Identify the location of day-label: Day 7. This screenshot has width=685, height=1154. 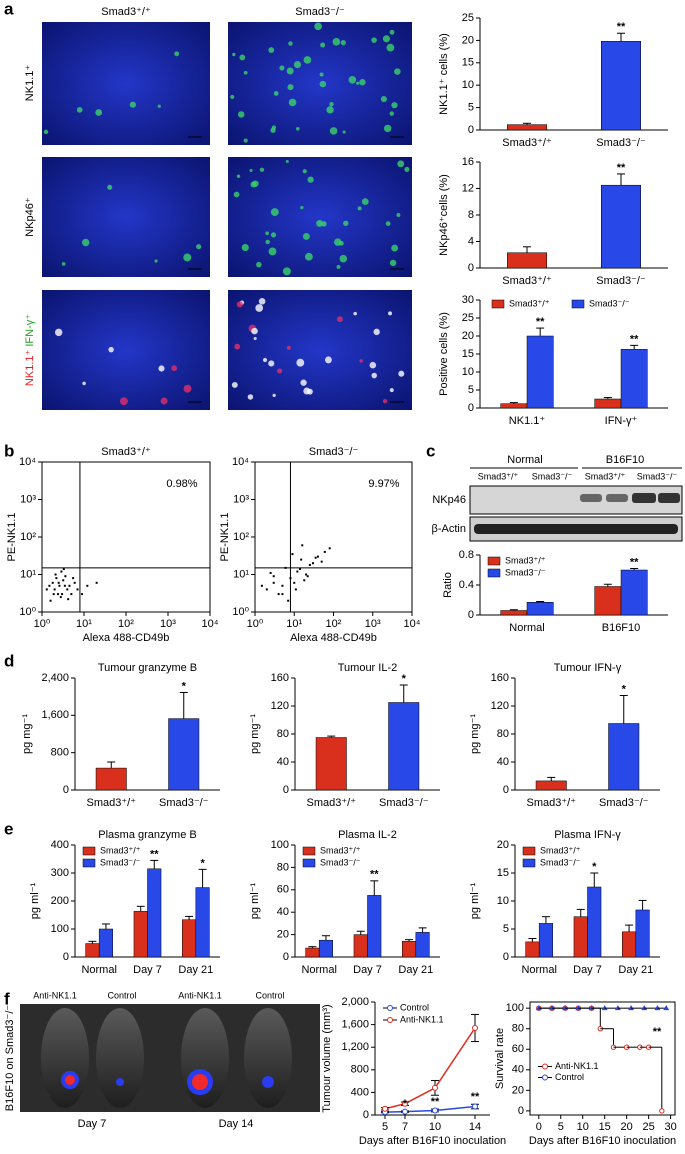
(92, 1124).